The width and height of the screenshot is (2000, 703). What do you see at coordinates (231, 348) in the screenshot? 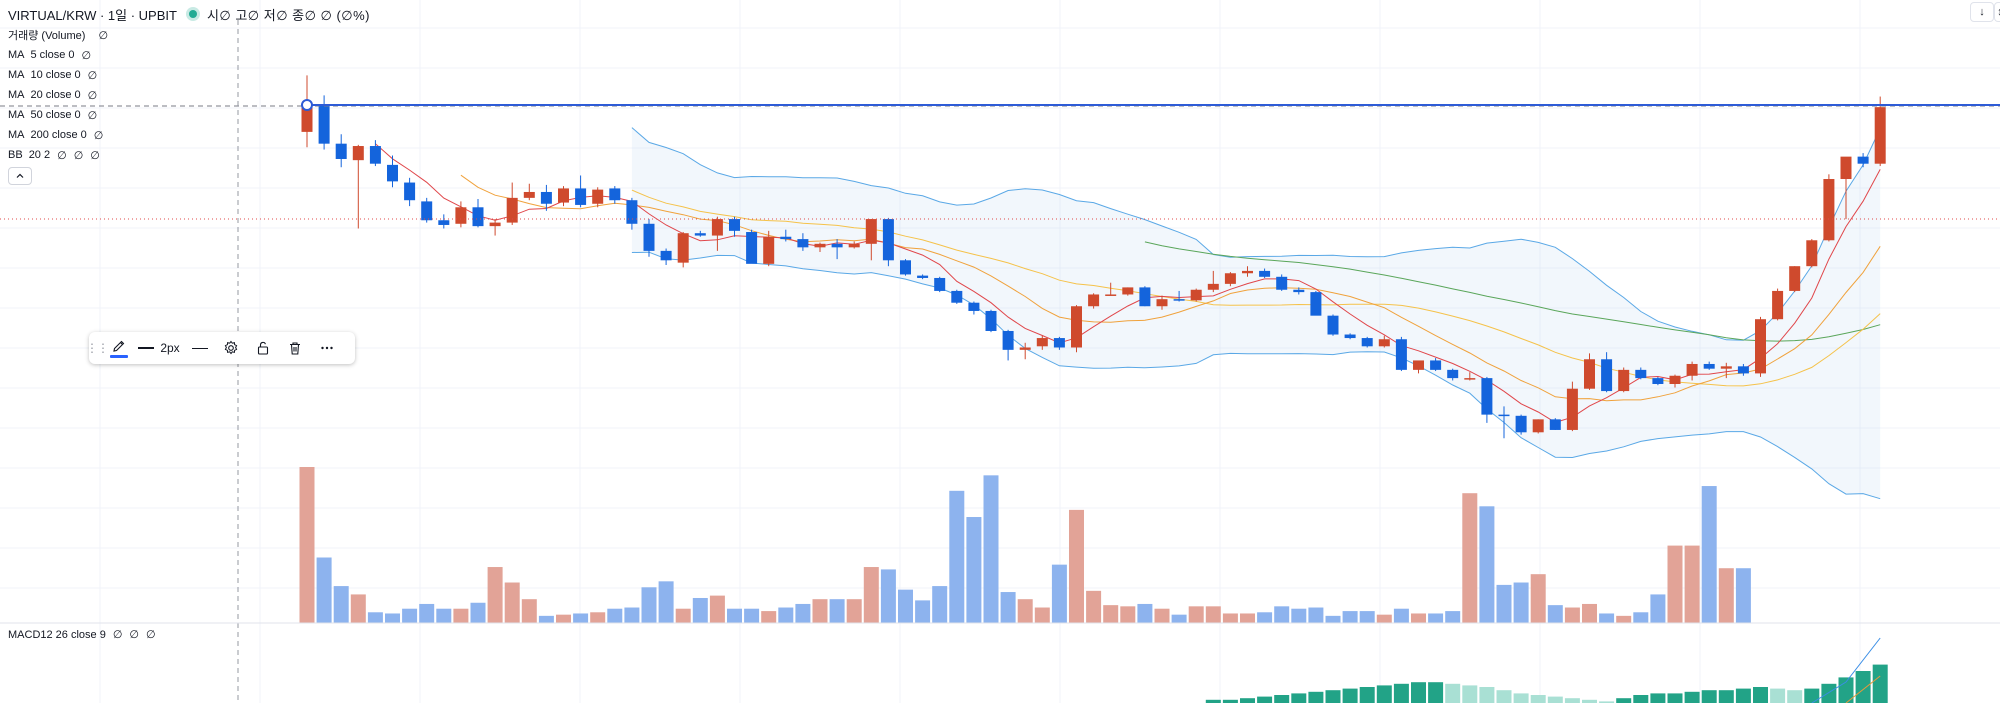
I see `settings-button` at bounding box center [231, 348].